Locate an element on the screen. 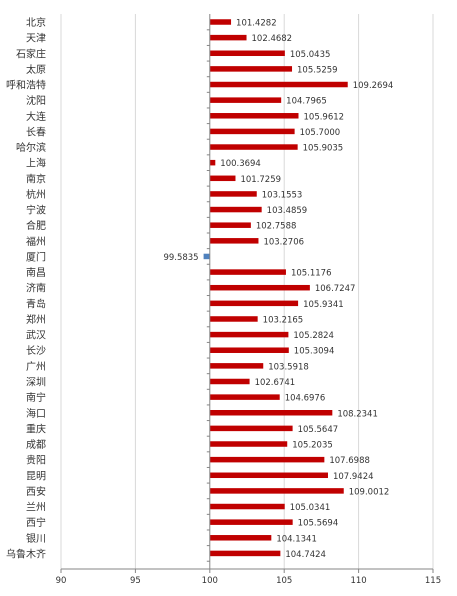 This screenshot has height=596, width=457. data-label: 105.5647 is located at coordinates (318, 430).